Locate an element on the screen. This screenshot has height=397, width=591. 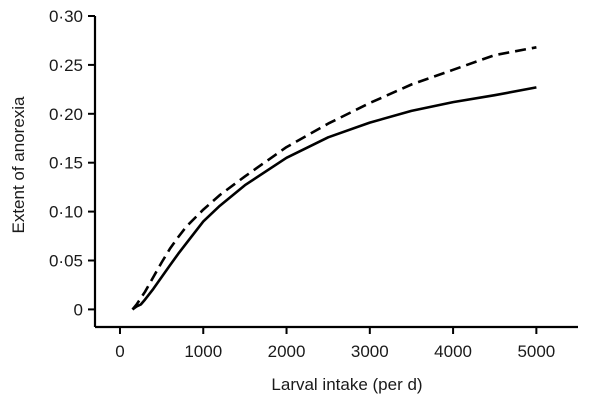
y-tick-label: 0·25 is located at coordinates (66, 65).